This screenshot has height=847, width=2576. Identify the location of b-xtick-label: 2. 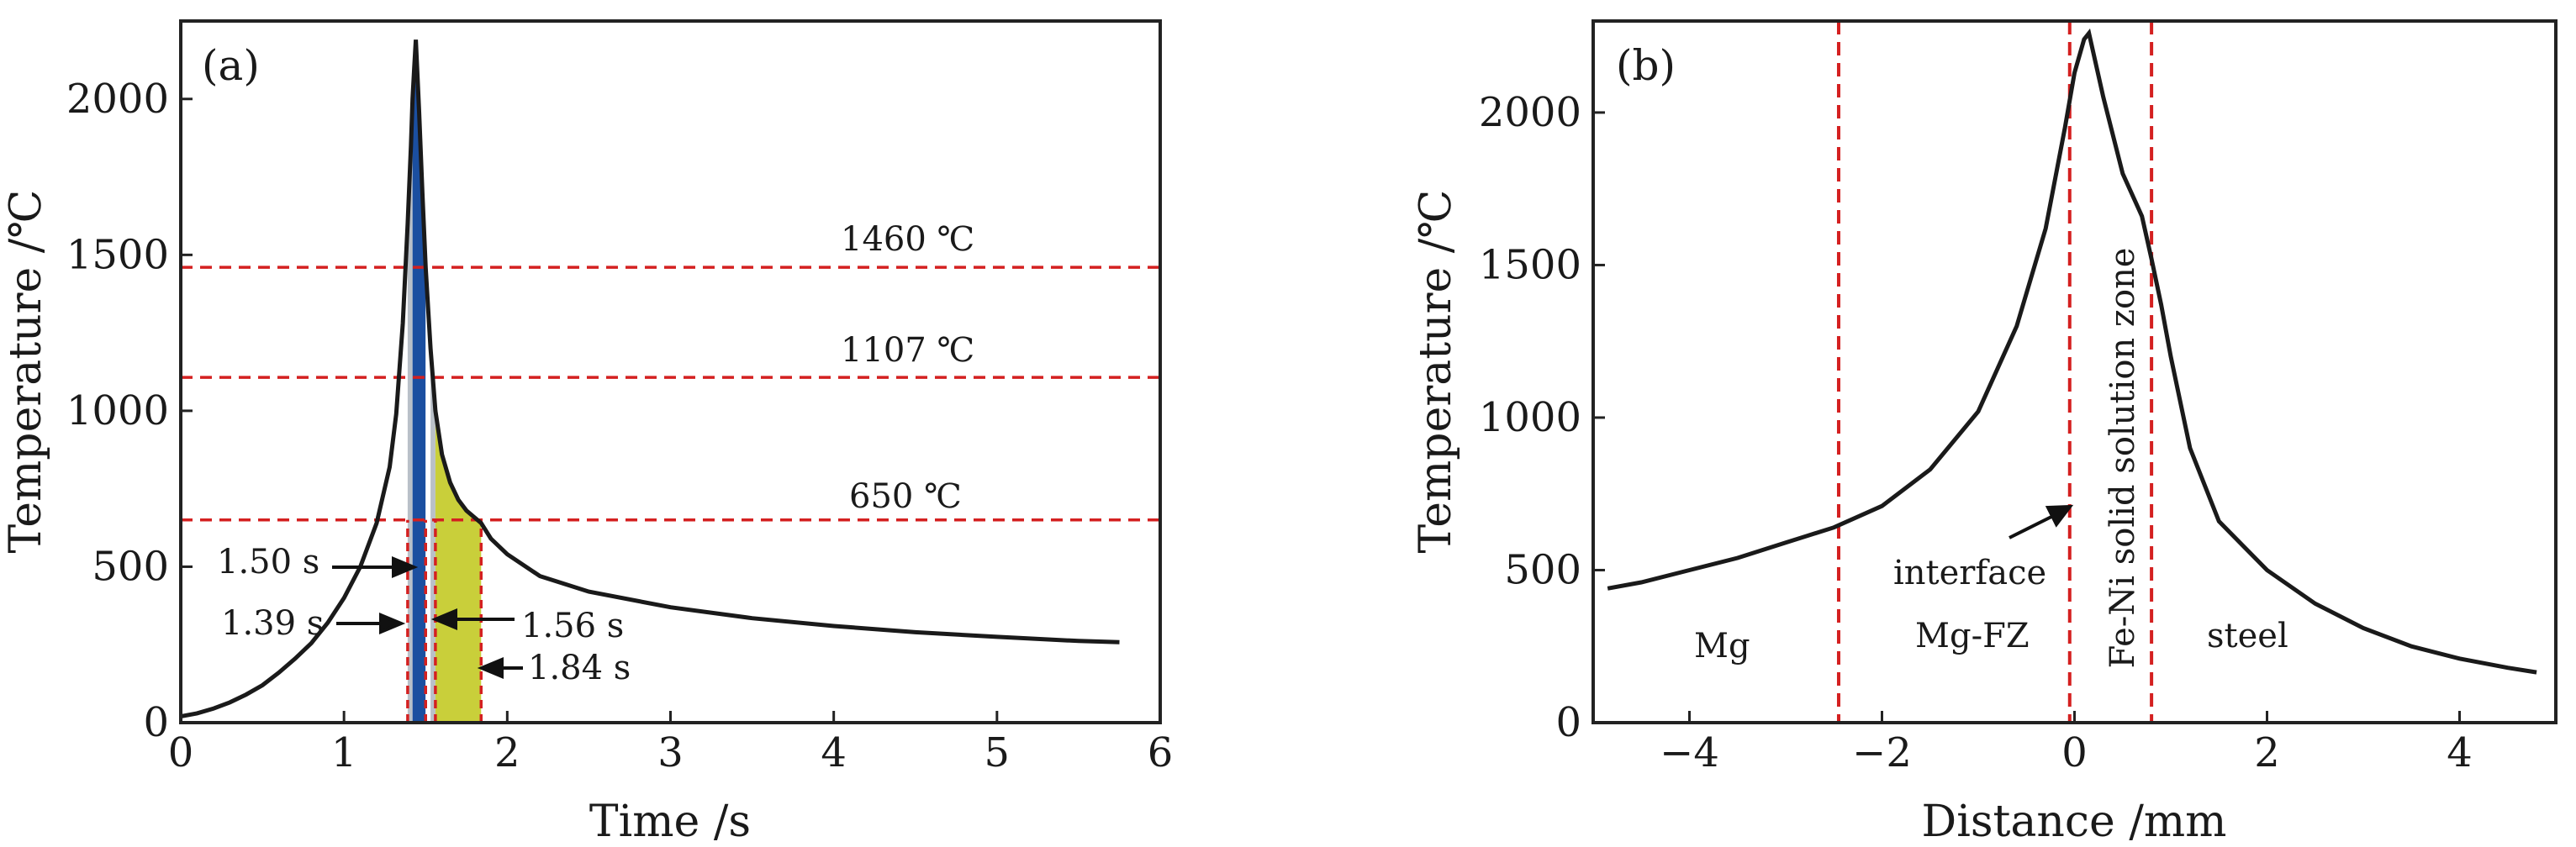
(2267, 752).